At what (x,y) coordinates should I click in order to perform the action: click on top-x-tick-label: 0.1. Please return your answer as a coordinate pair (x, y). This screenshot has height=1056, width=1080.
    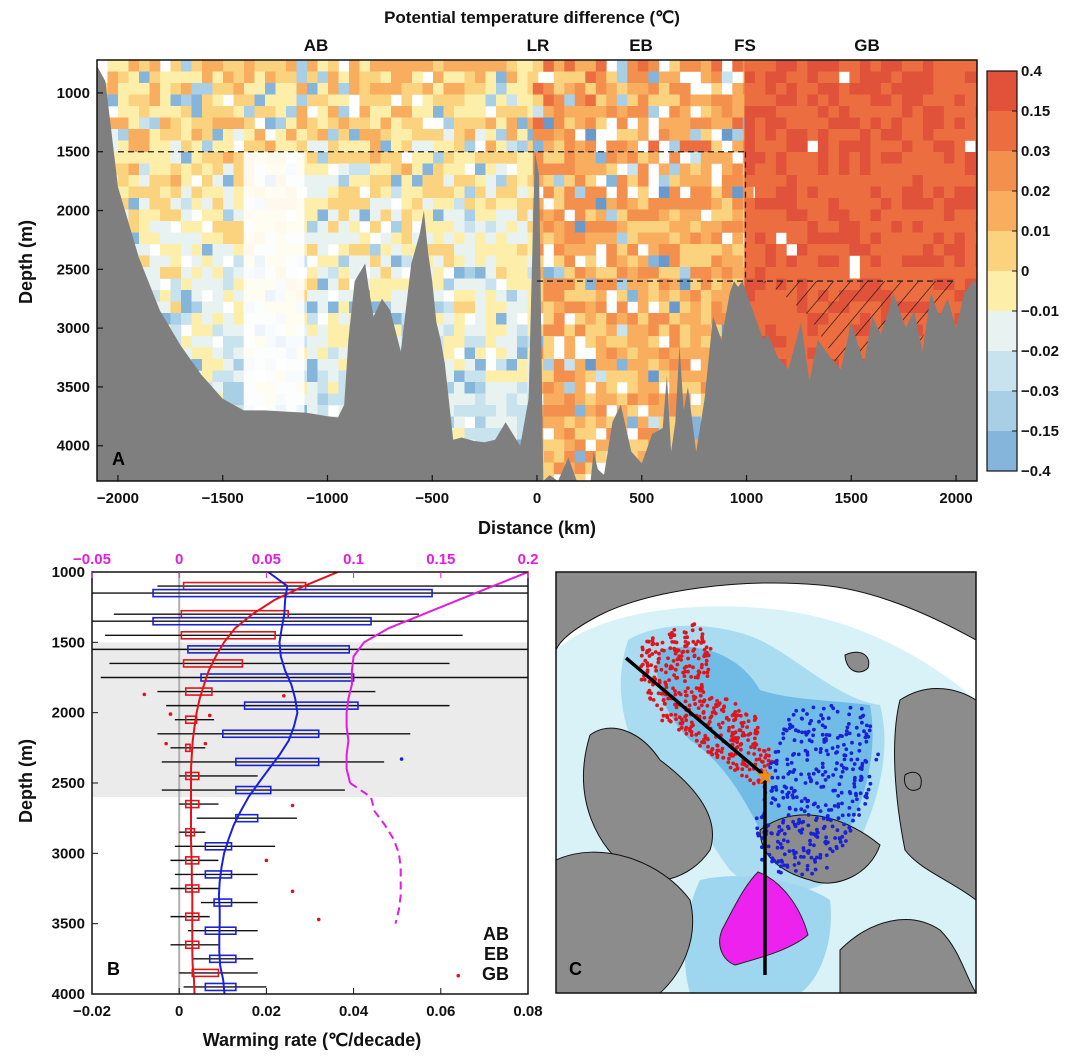
    Looking at the image, I should click on (353, 559).